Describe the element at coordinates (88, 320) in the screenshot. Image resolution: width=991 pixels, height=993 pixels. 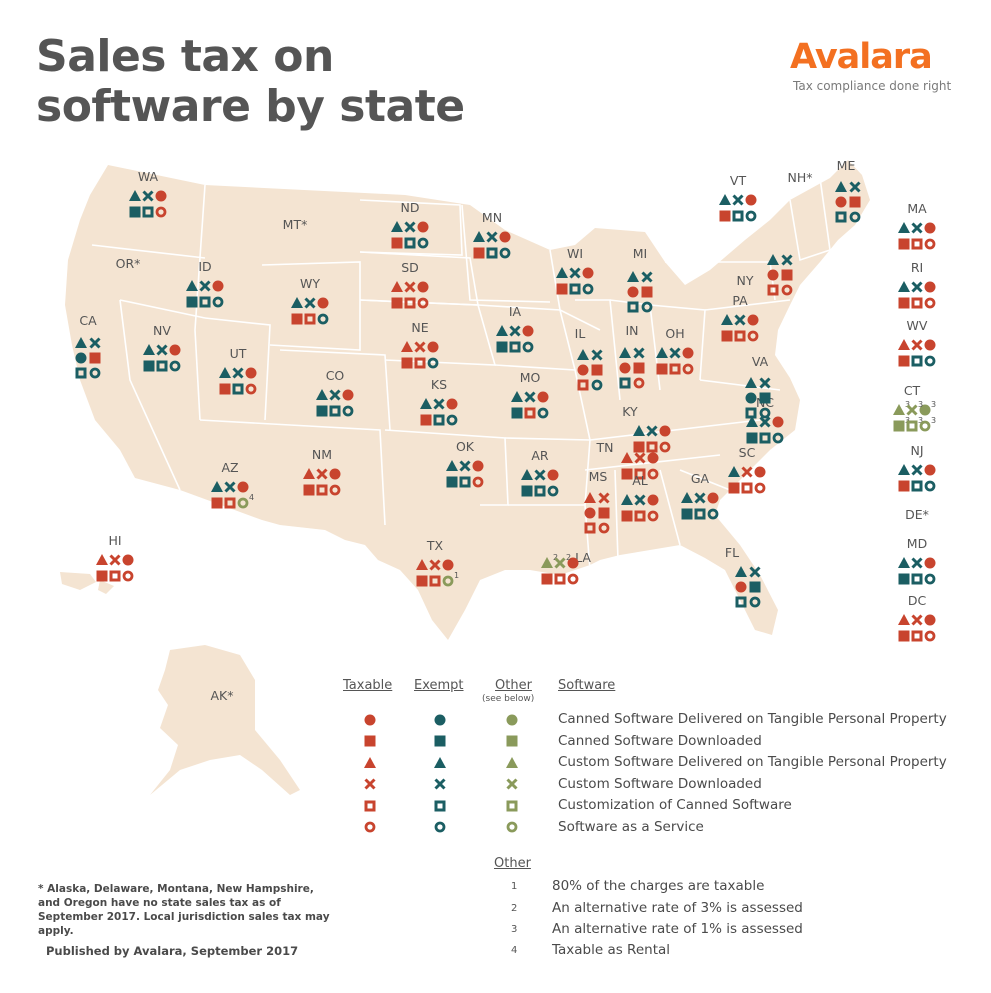
I see `state-label: CA` at that location.